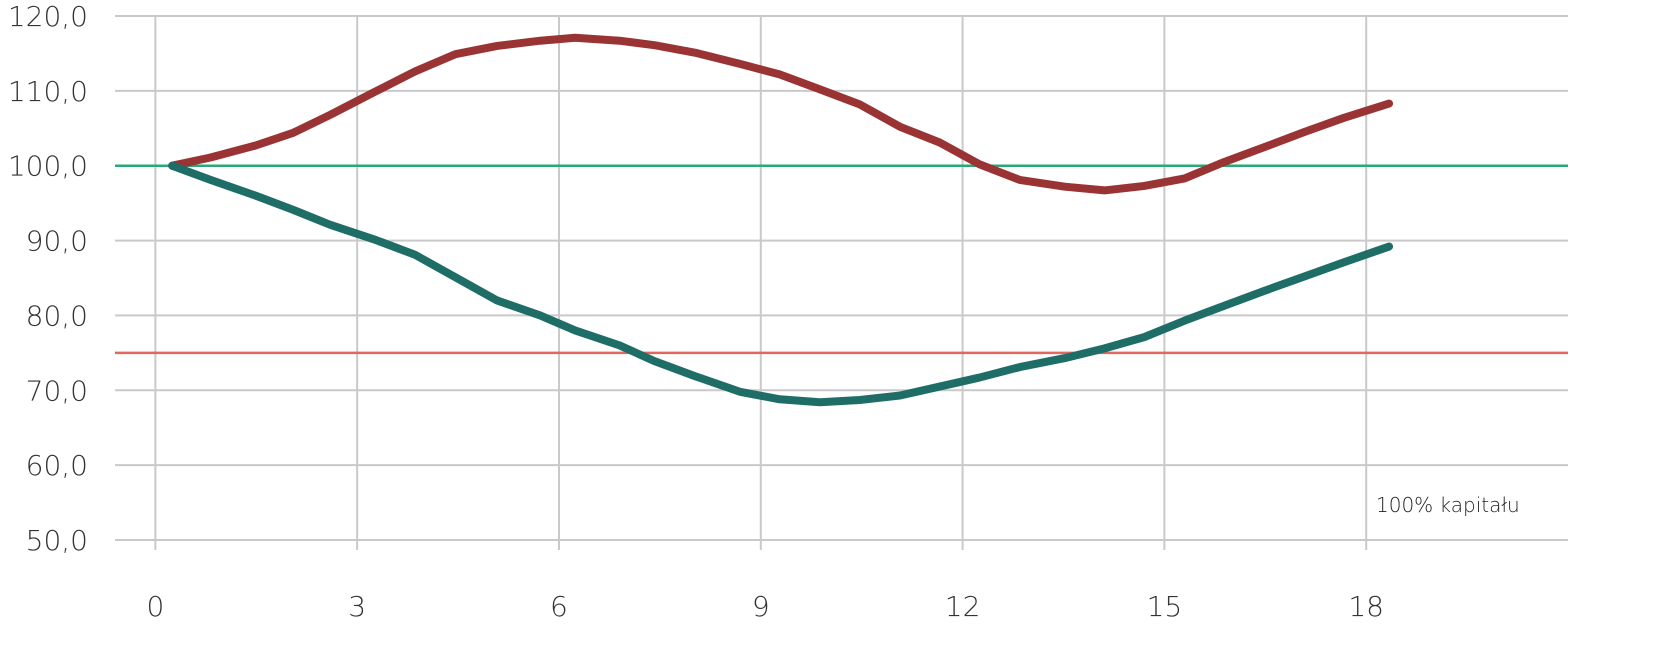 This screenshot has height=659, width=1676. I want to click on x-tick-label: 18, so click(1366, 606).